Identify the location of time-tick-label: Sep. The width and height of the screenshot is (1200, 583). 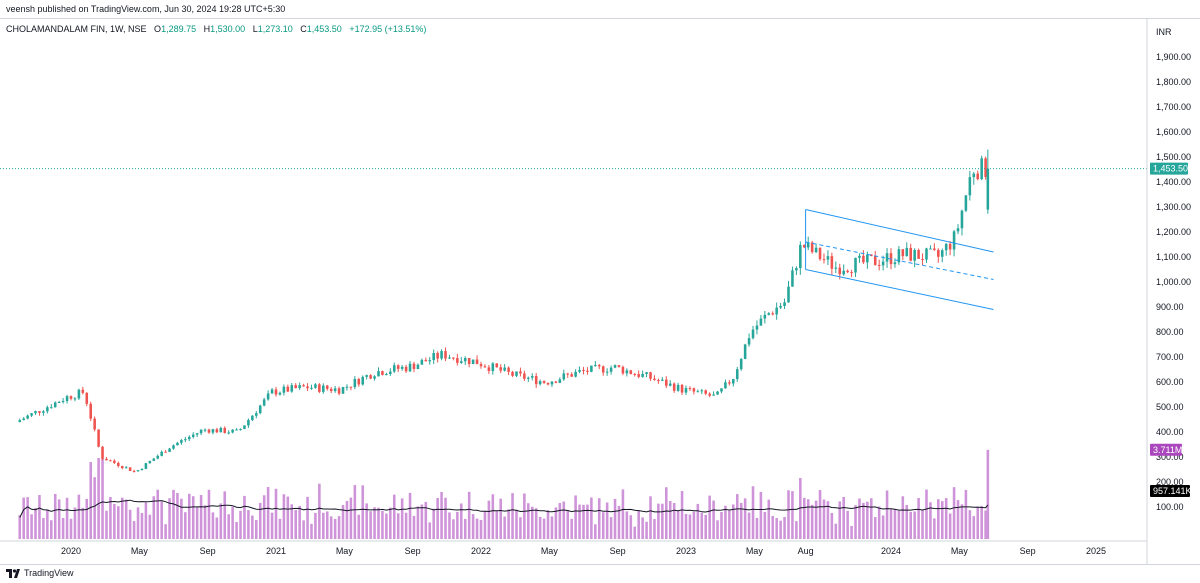
(1028, 551).